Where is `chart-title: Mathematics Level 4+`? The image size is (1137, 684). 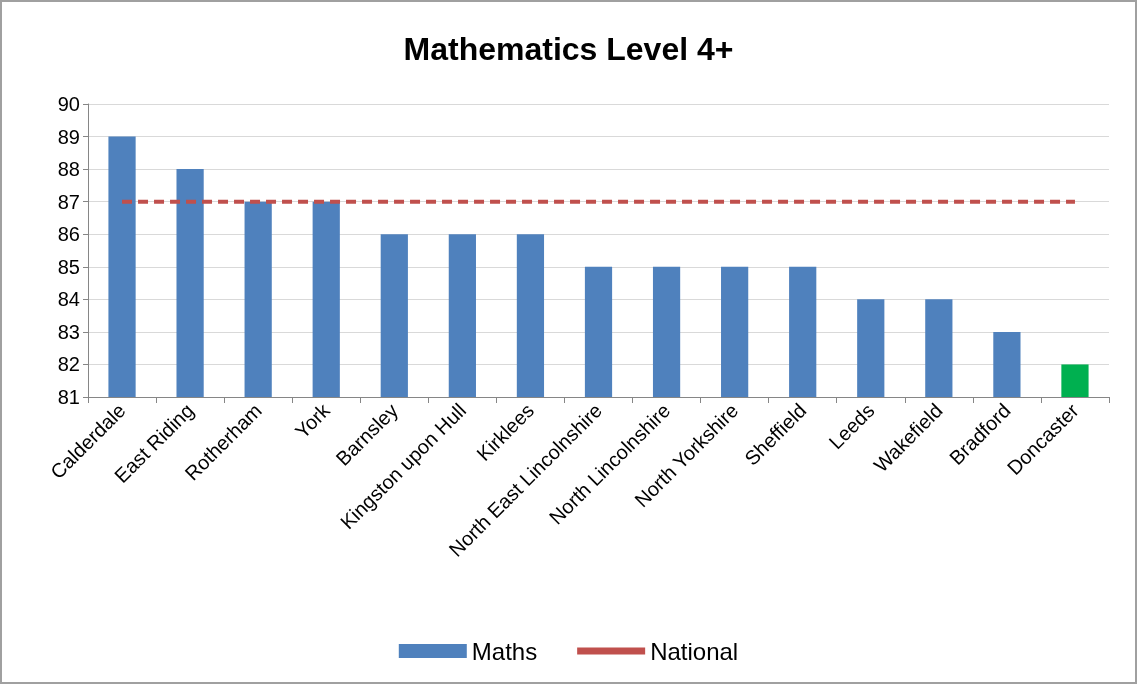 chart-title: Mathematics Level 4+ is located at coordinates (568, 49).